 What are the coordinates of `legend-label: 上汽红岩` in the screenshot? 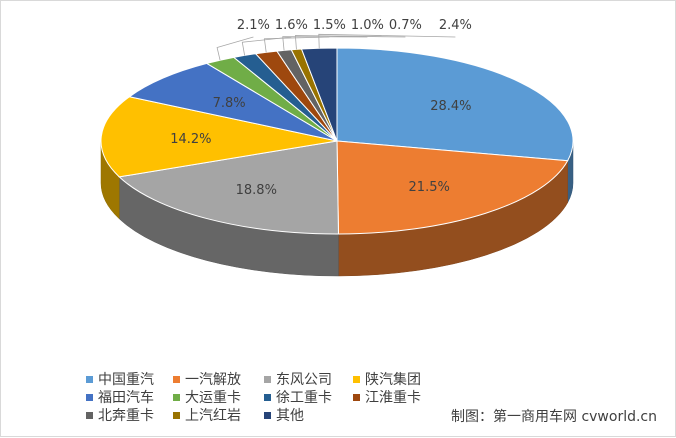 It's located at (213, 416).